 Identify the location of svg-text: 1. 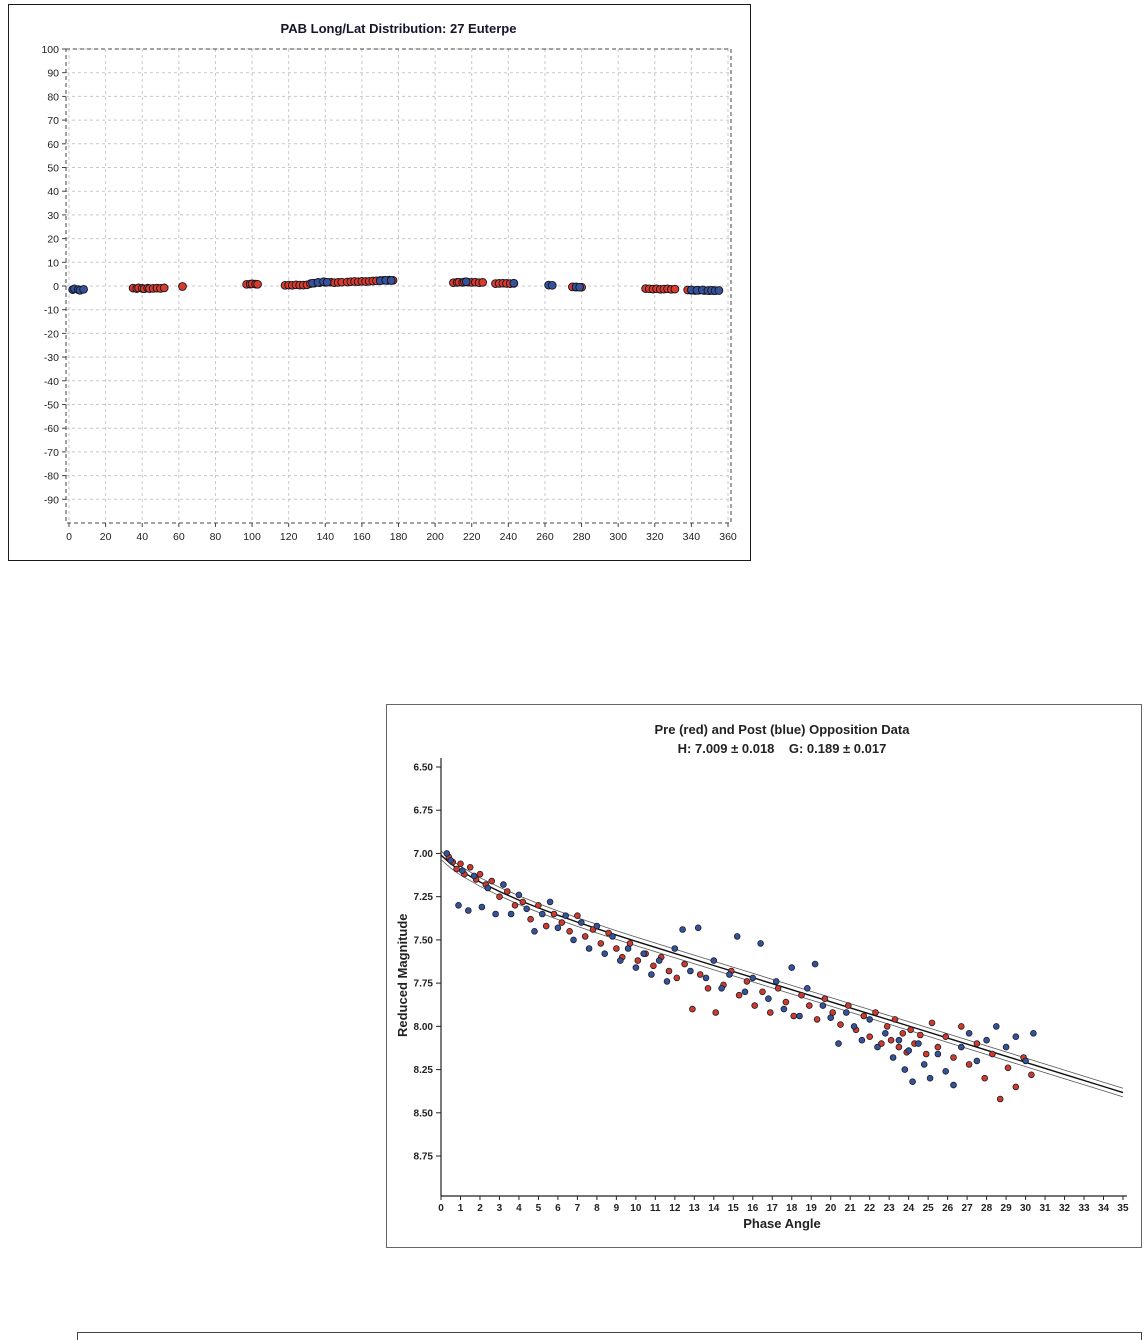
(461, 1208).